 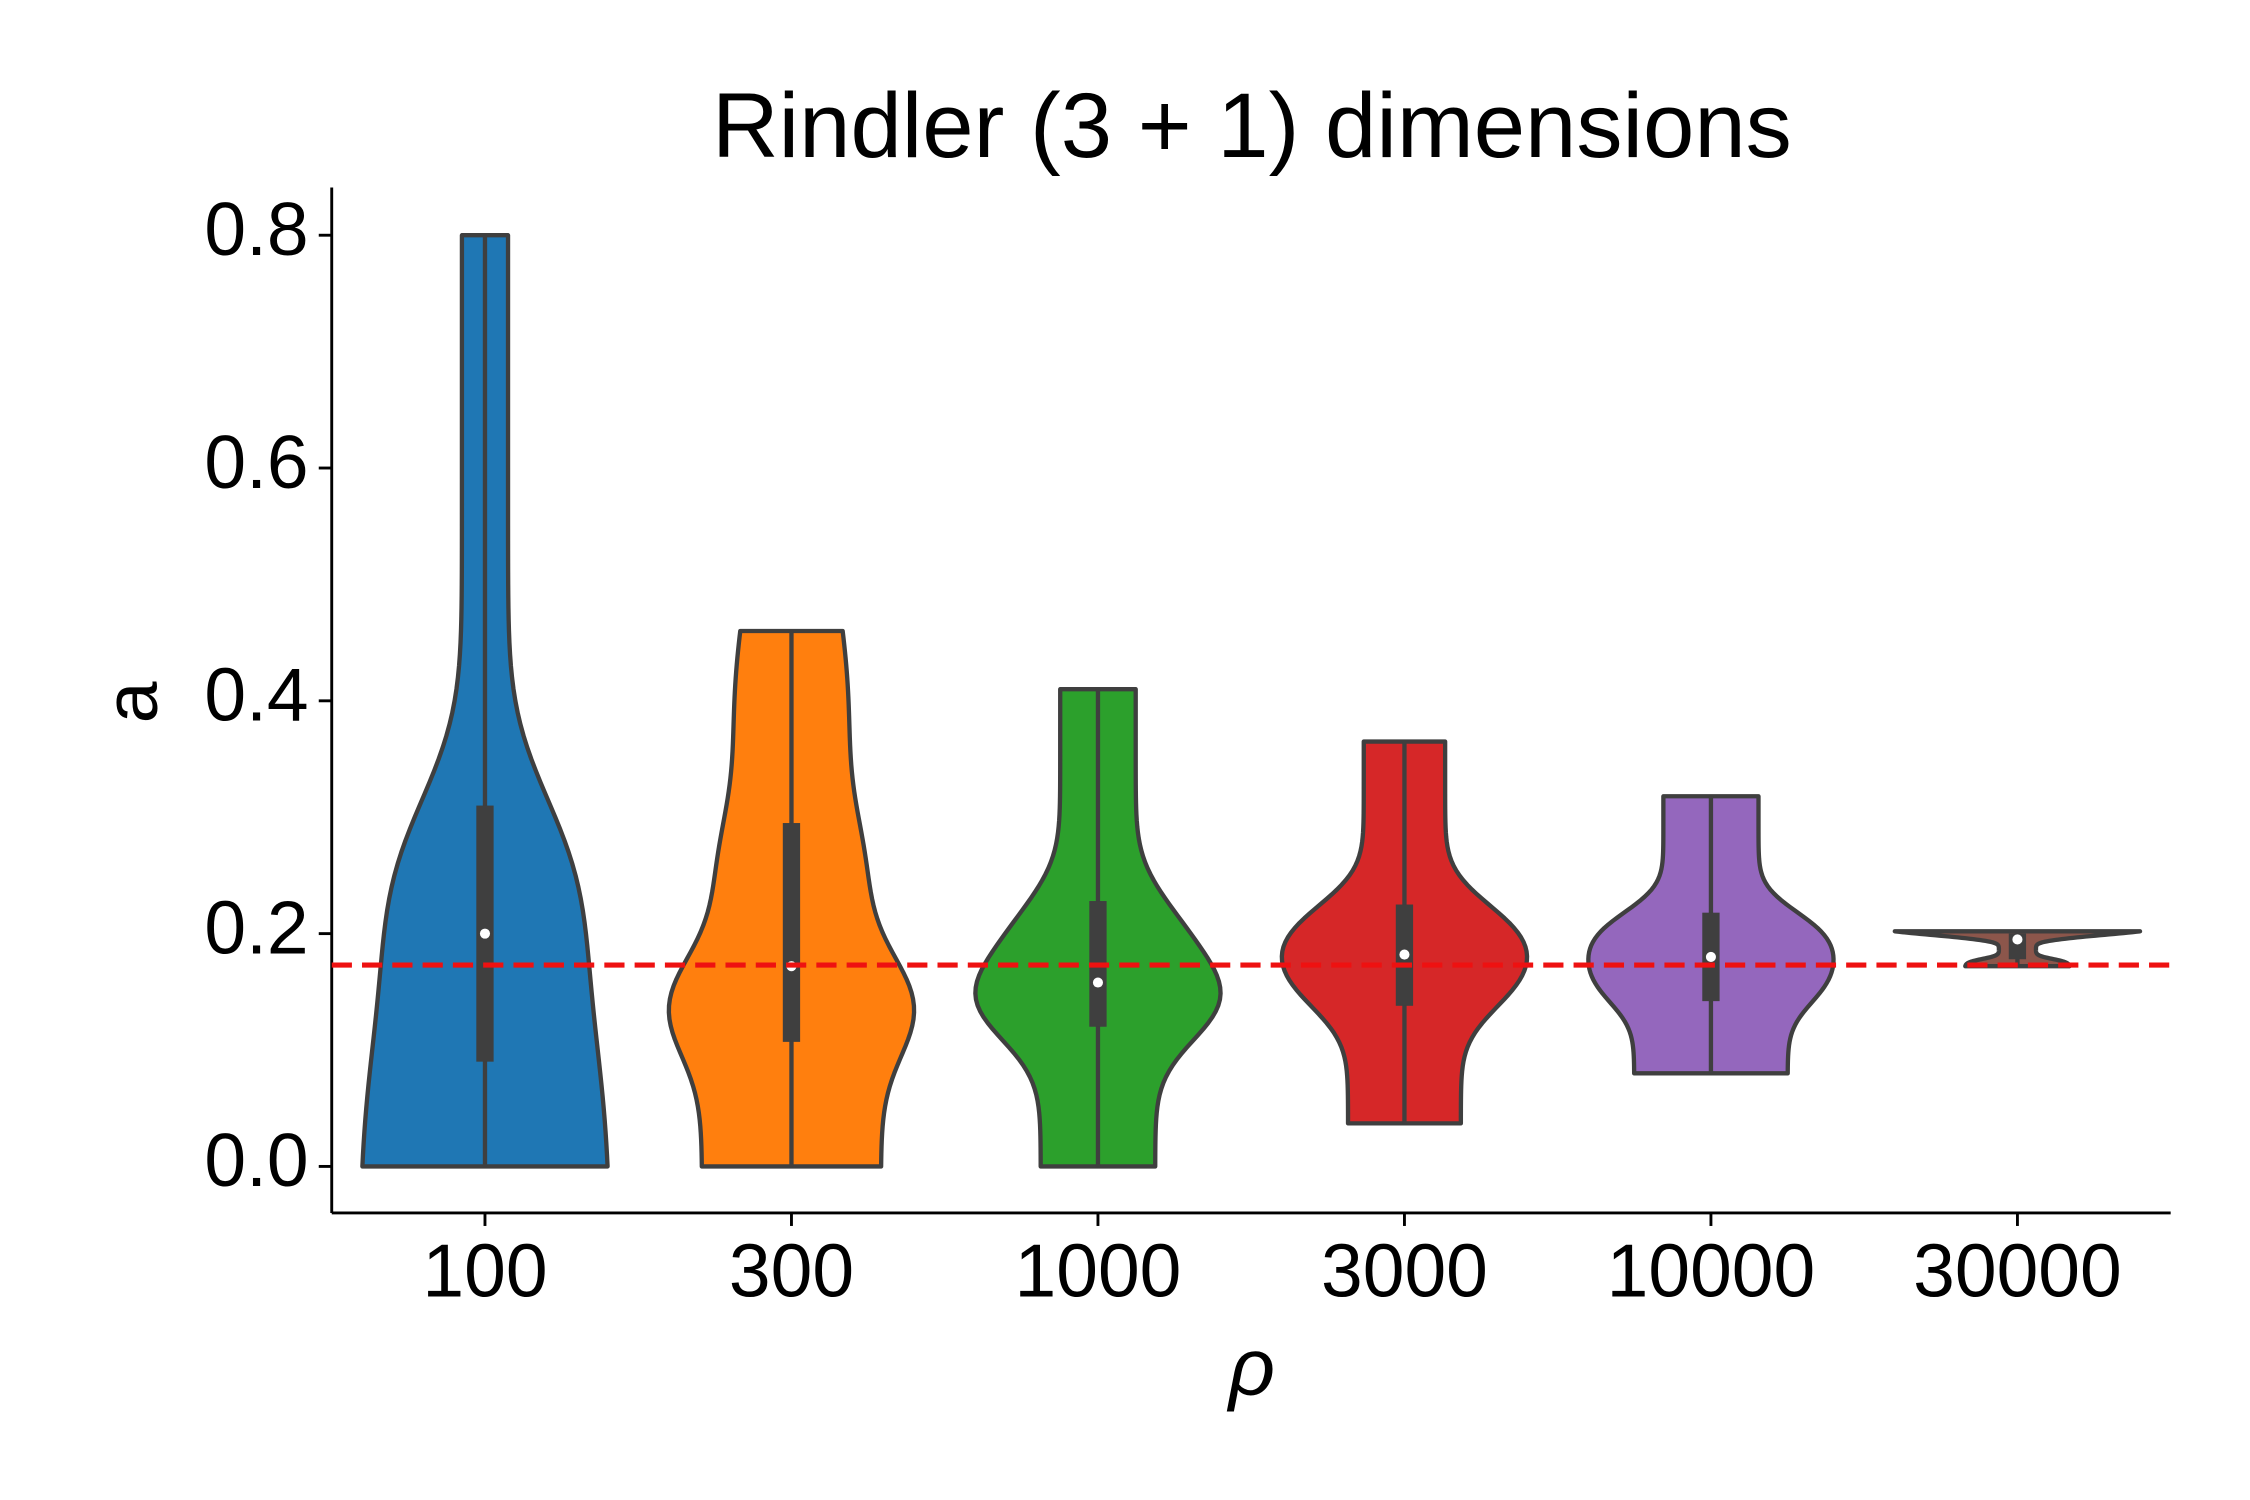 I want to click on x-tick-label: 100, so click(x=484, y=1270).